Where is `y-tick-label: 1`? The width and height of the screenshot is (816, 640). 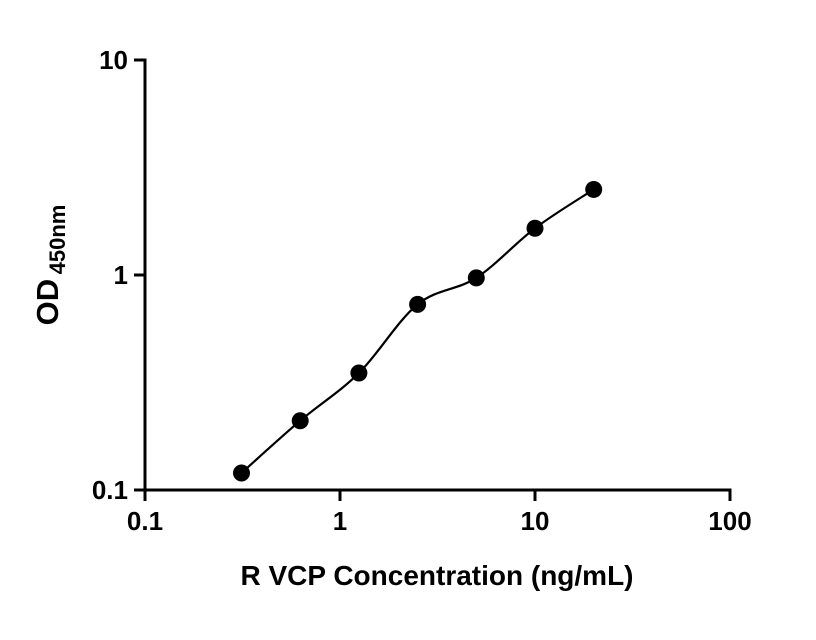
y-tick-label: 1 is located at coordinates (121, 275).